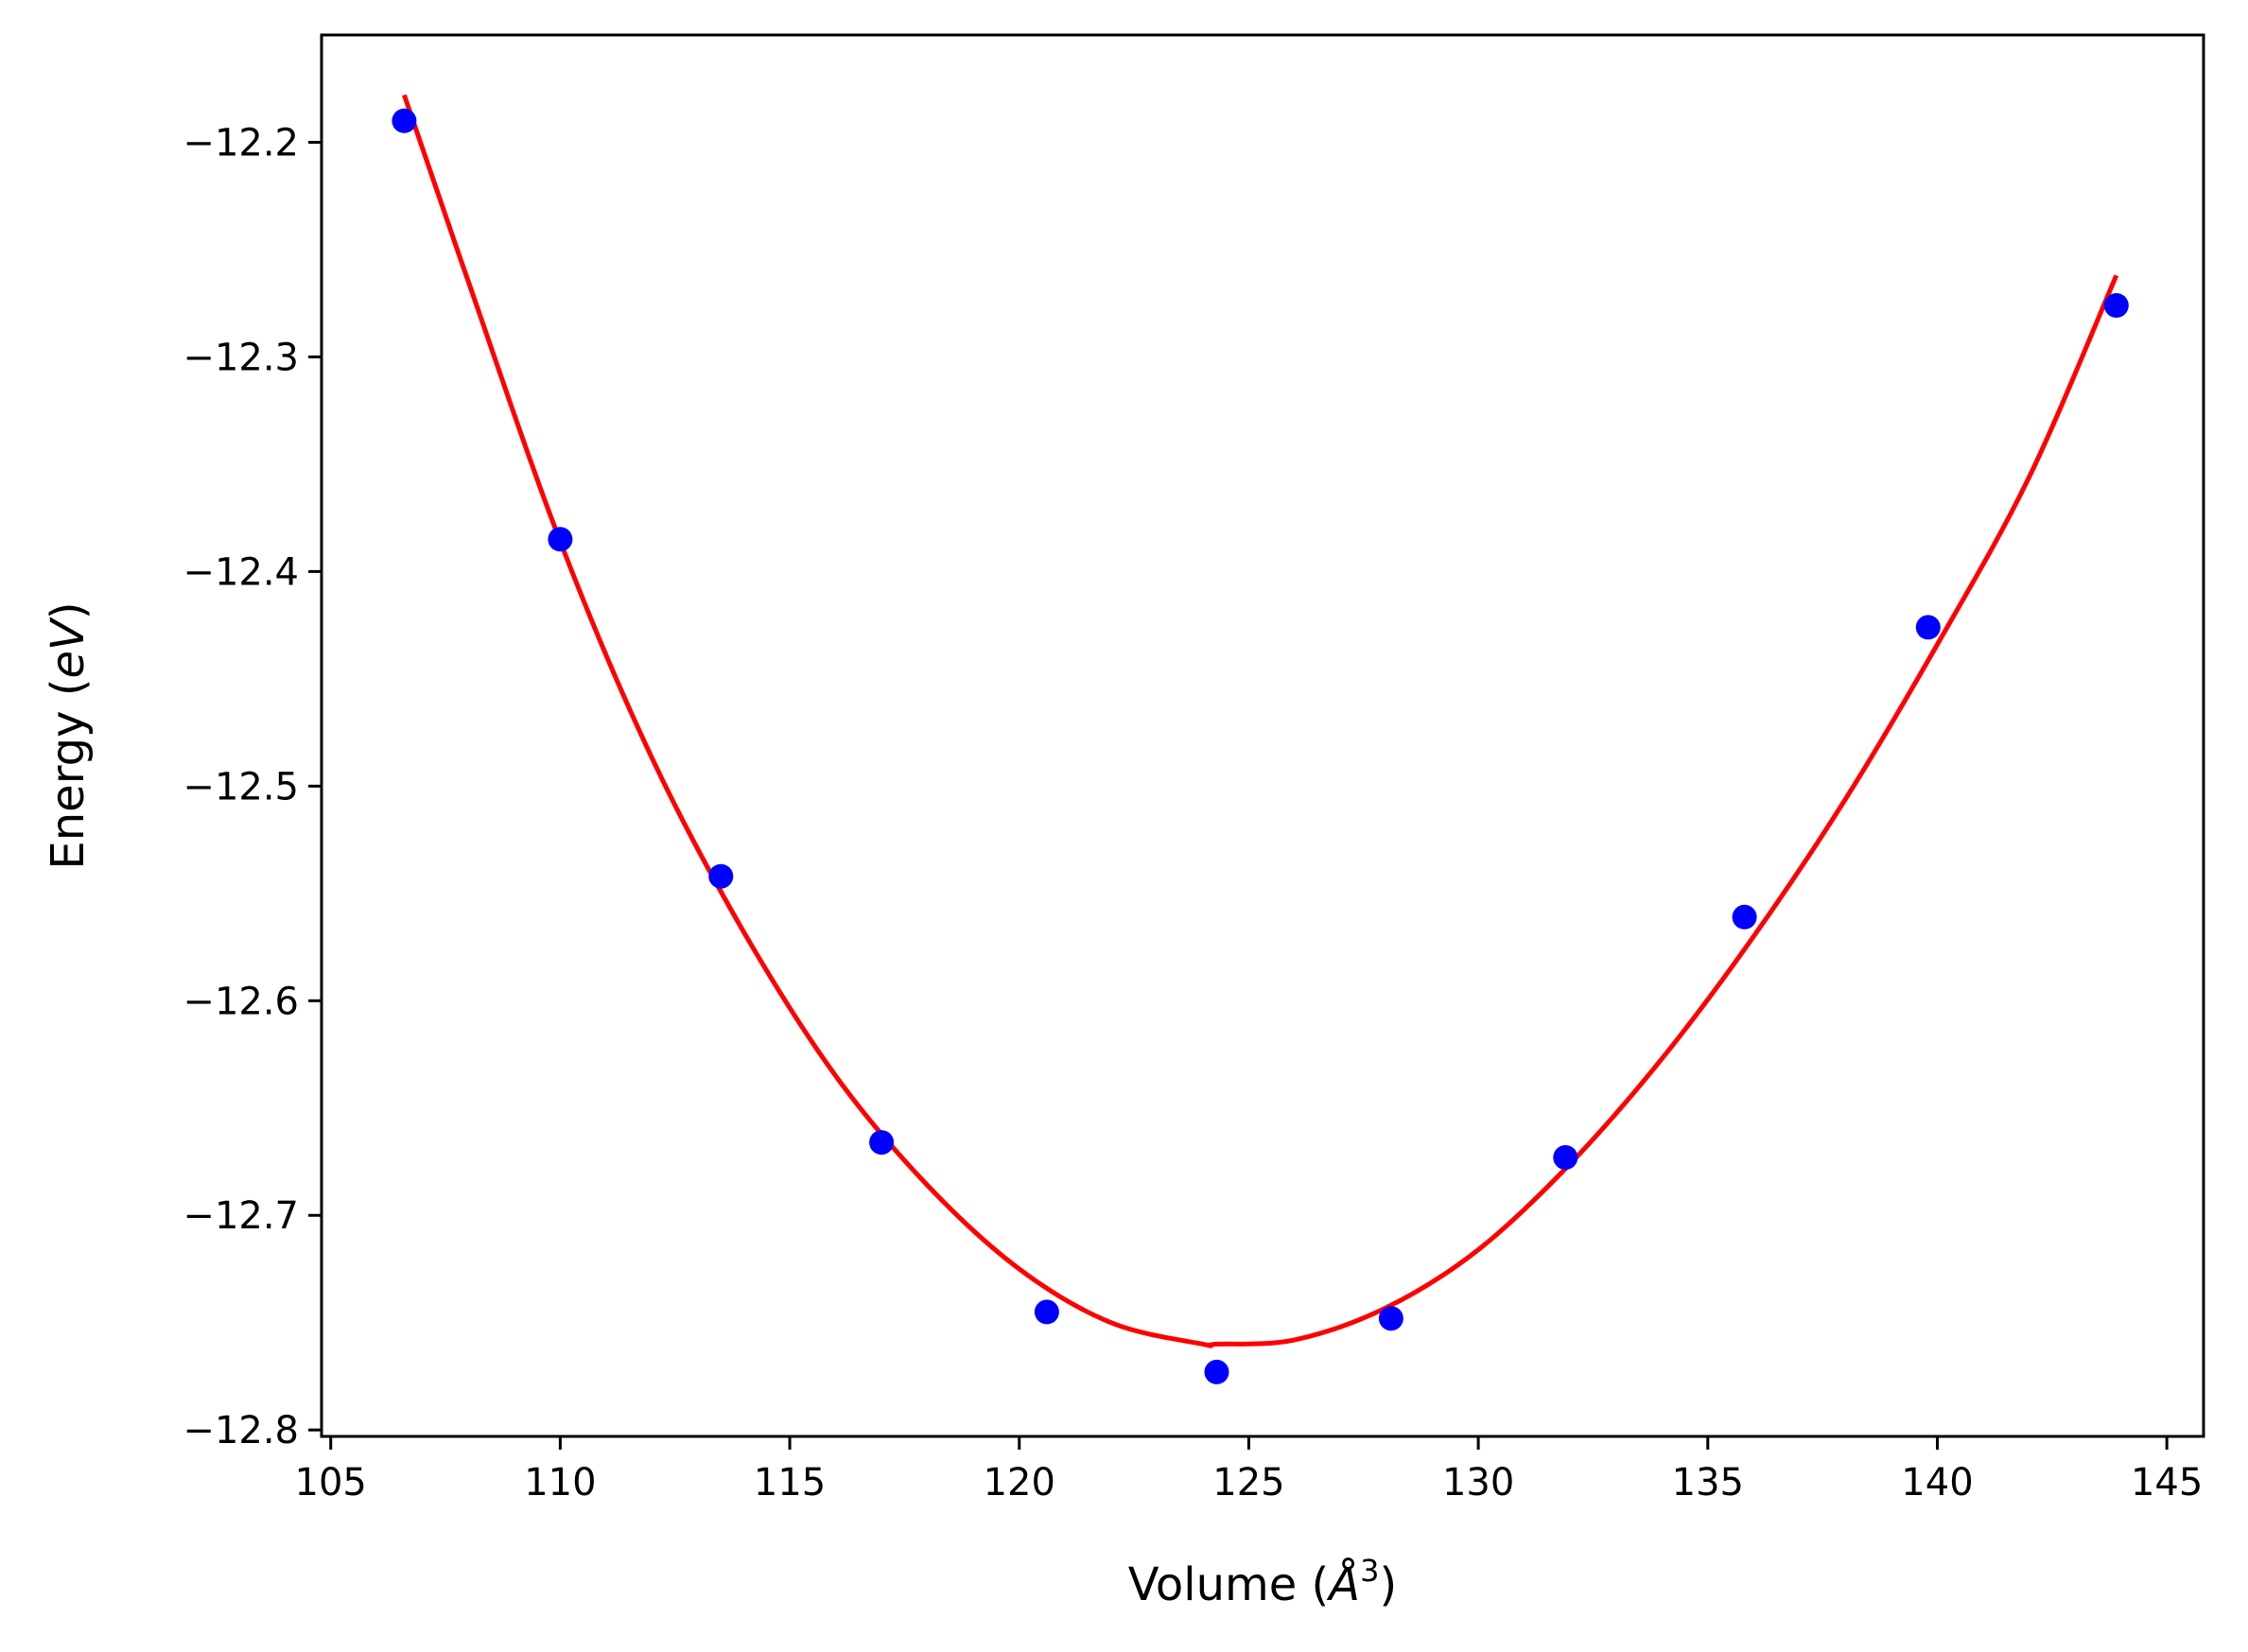  I want to click on x-tick-label: 130, so click(1478, 1483).